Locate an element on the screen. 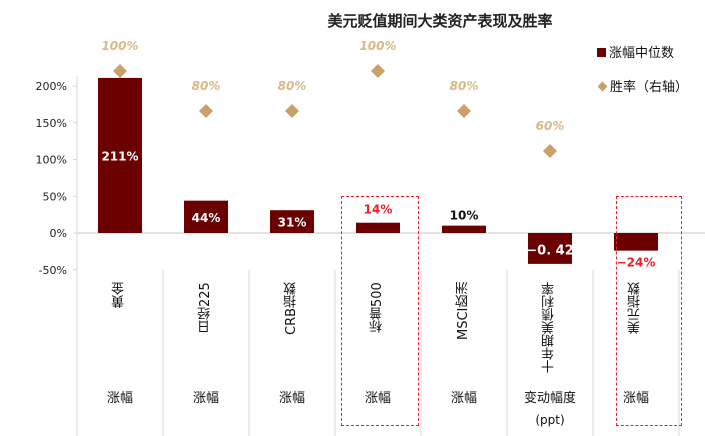 The image size is (705, 436). unit-note: (ppt) is located at coordinates (550, 420).